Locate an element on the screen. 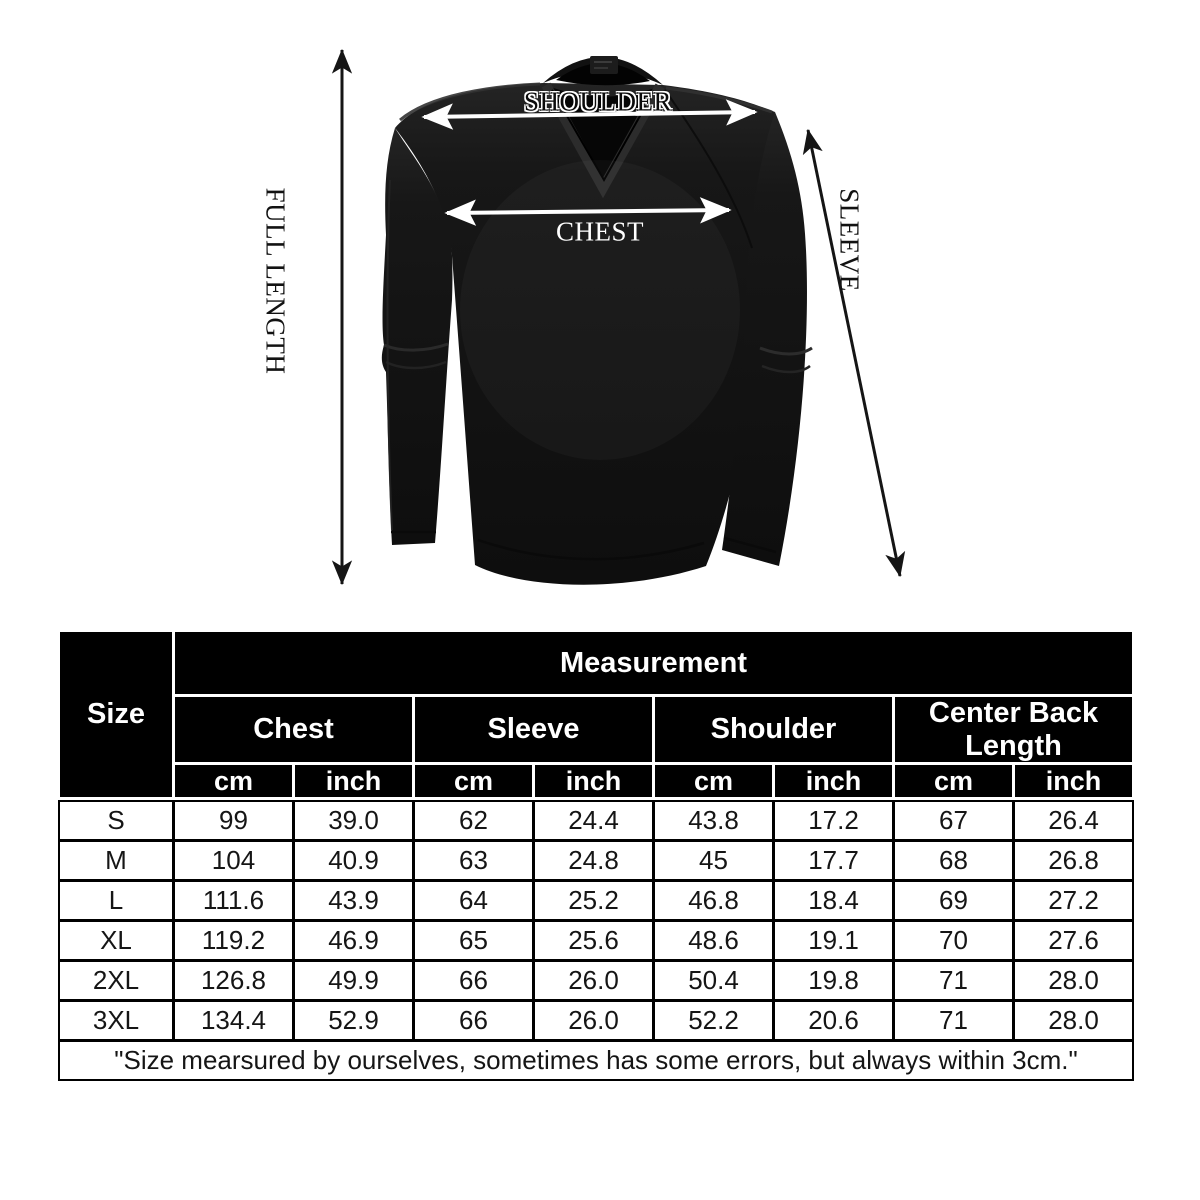  table-cell: 64 is located at coordinates (473, 900).